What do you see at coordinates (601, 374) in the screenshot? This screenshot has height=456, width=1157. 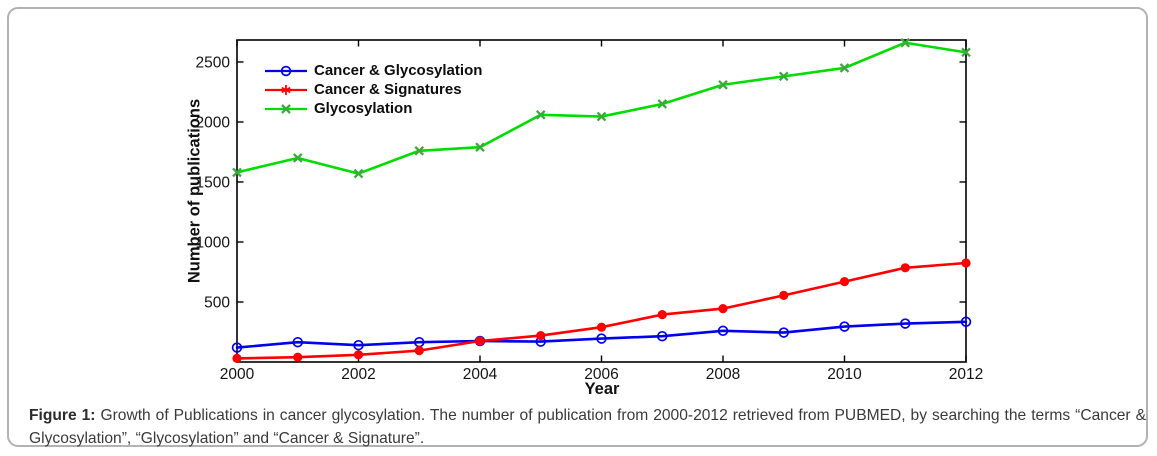 I see `svg-text: 2006` at bounding box center [601, 374].